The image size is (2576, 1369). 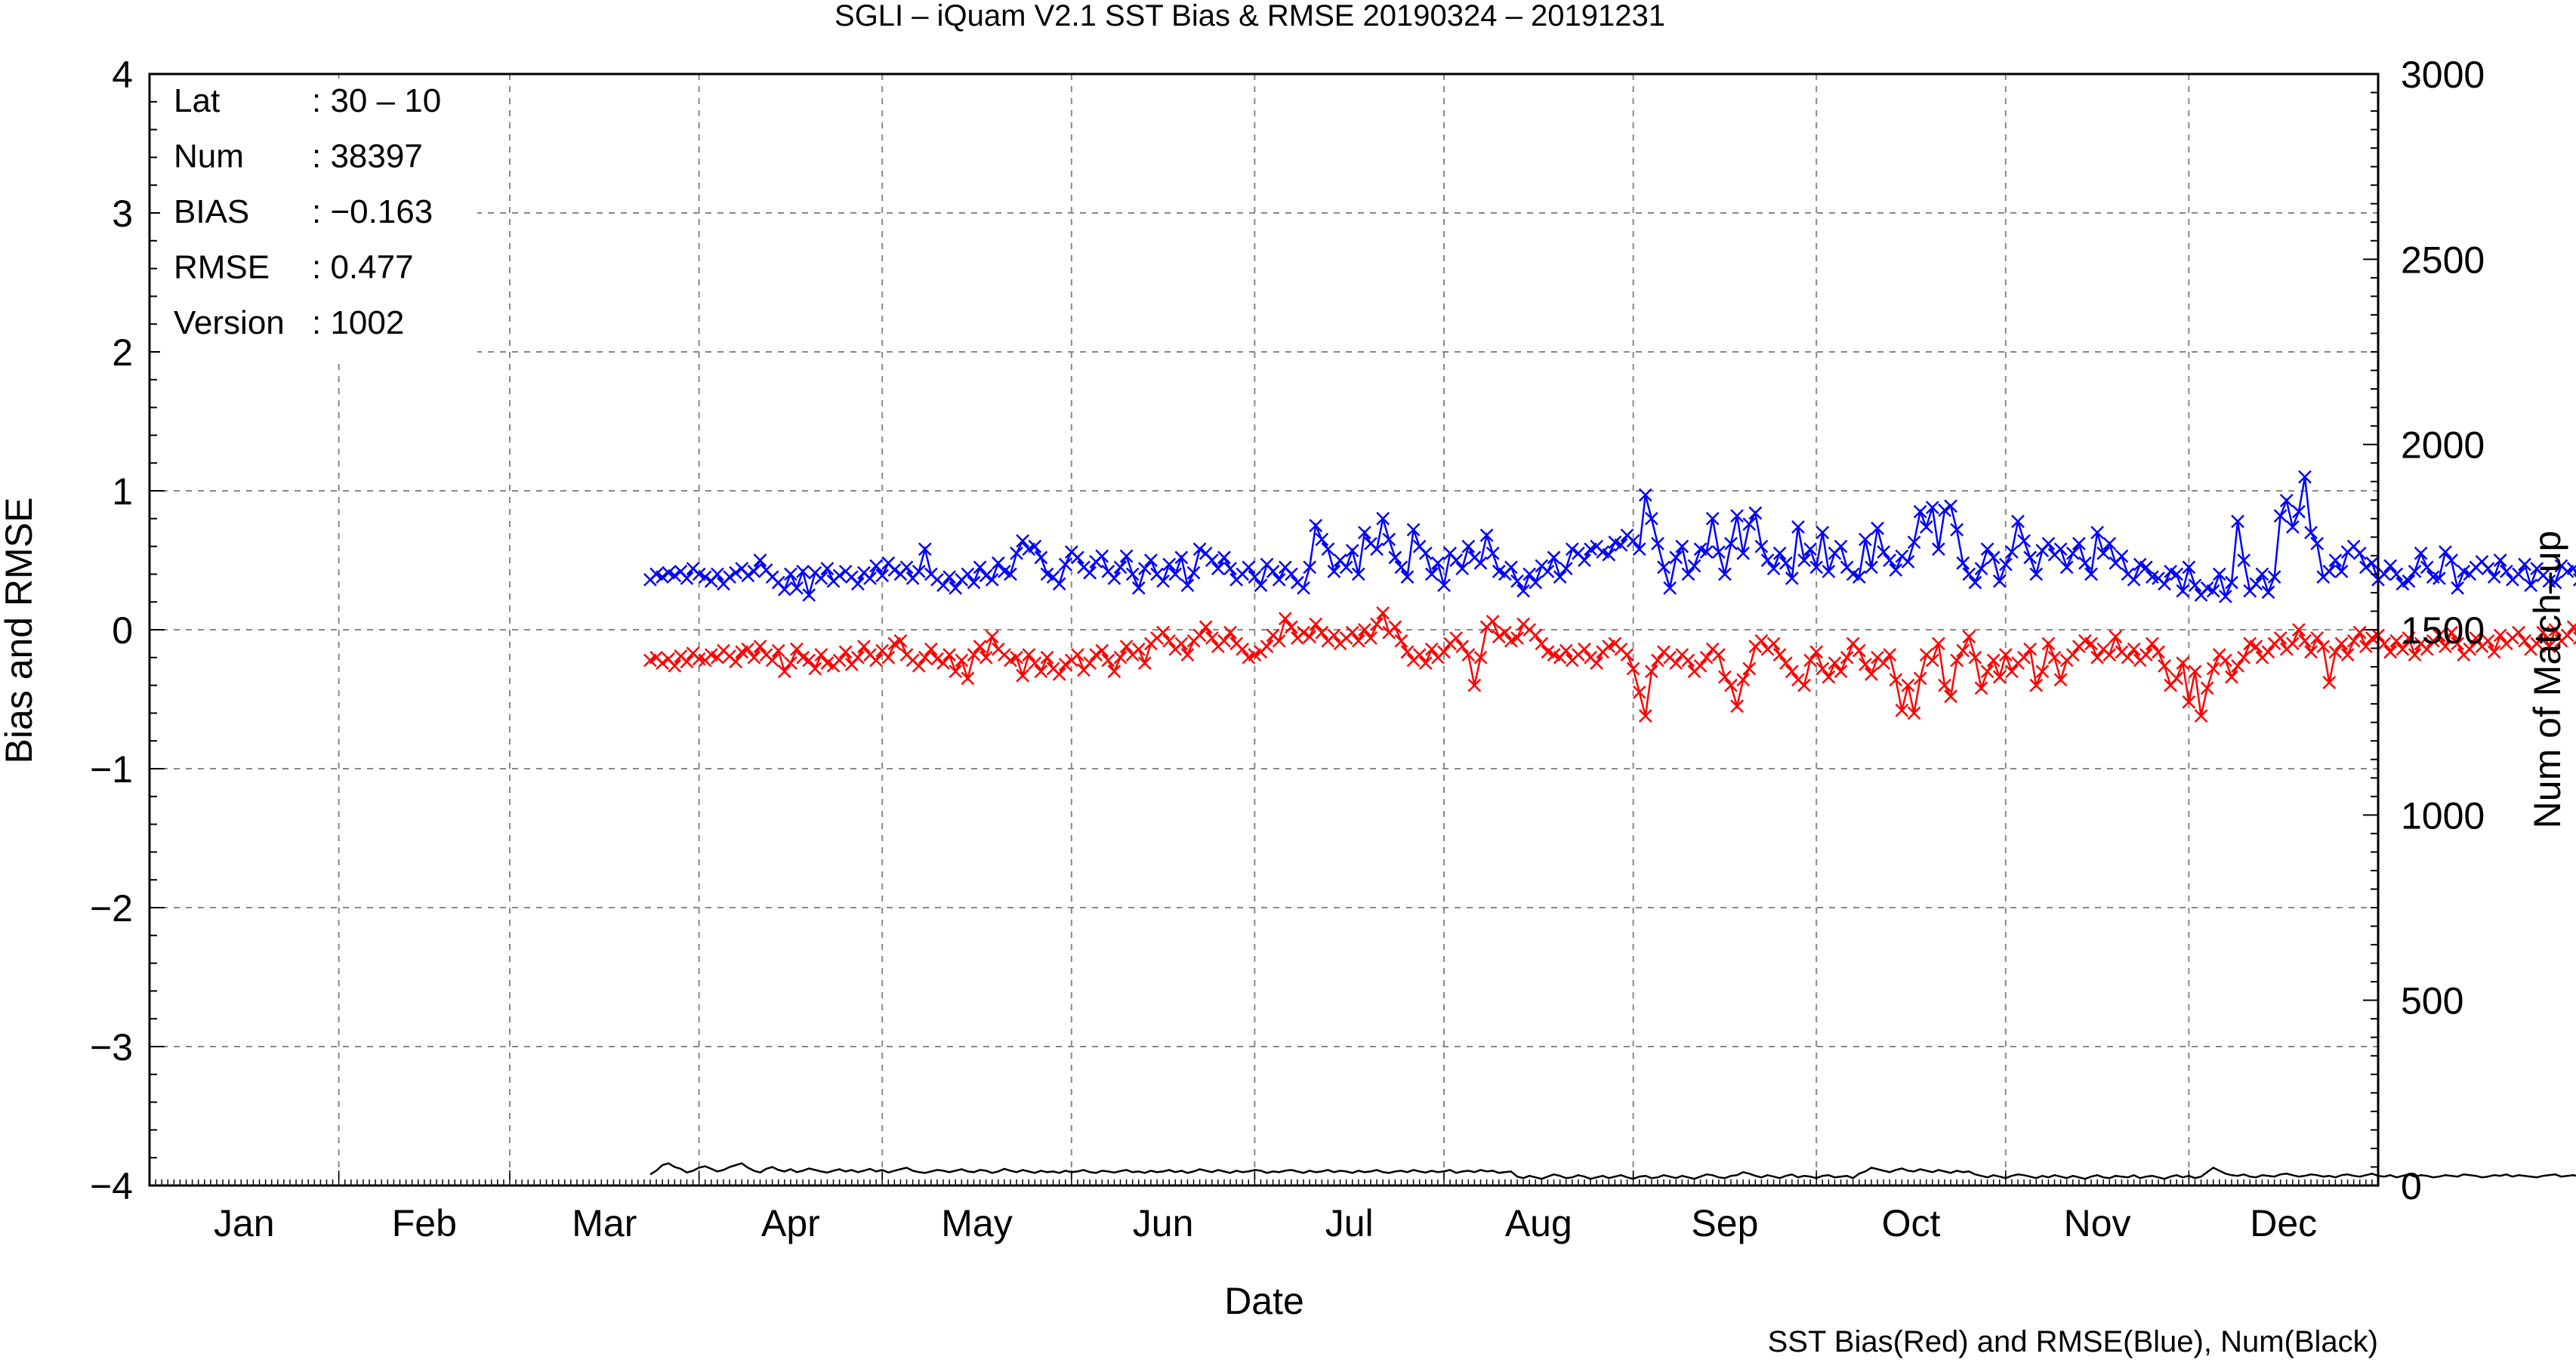 I want to click on info-value: : 1002, so click(x=358, y=322).